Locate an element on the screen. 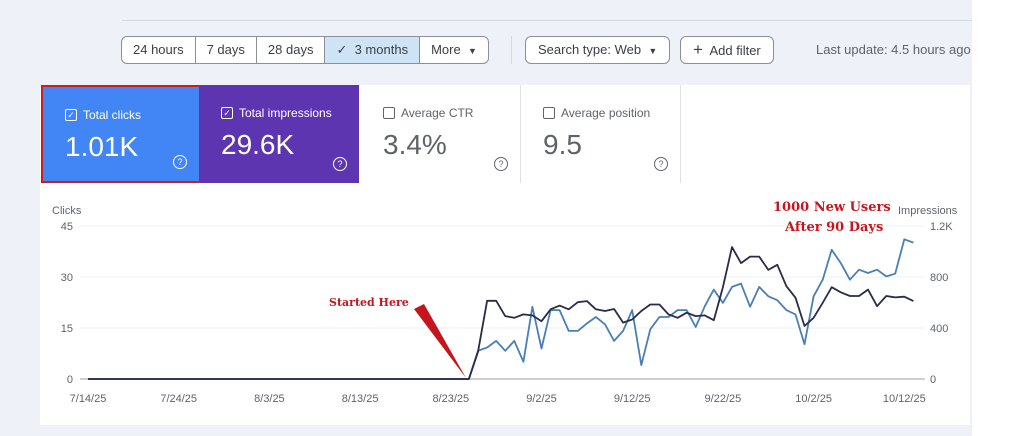 The image size is (1024, 436). y-axis-label-right: Impressions is located at coordinates (928, 211).